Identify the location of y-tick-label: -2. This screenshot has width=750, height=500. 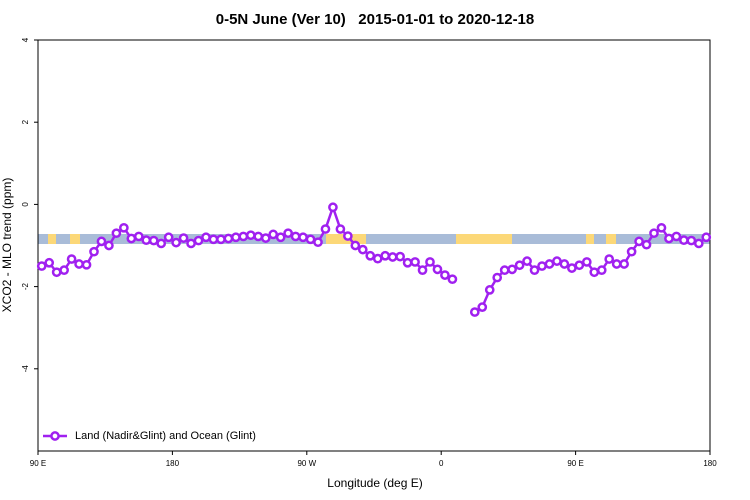
(25, 286).